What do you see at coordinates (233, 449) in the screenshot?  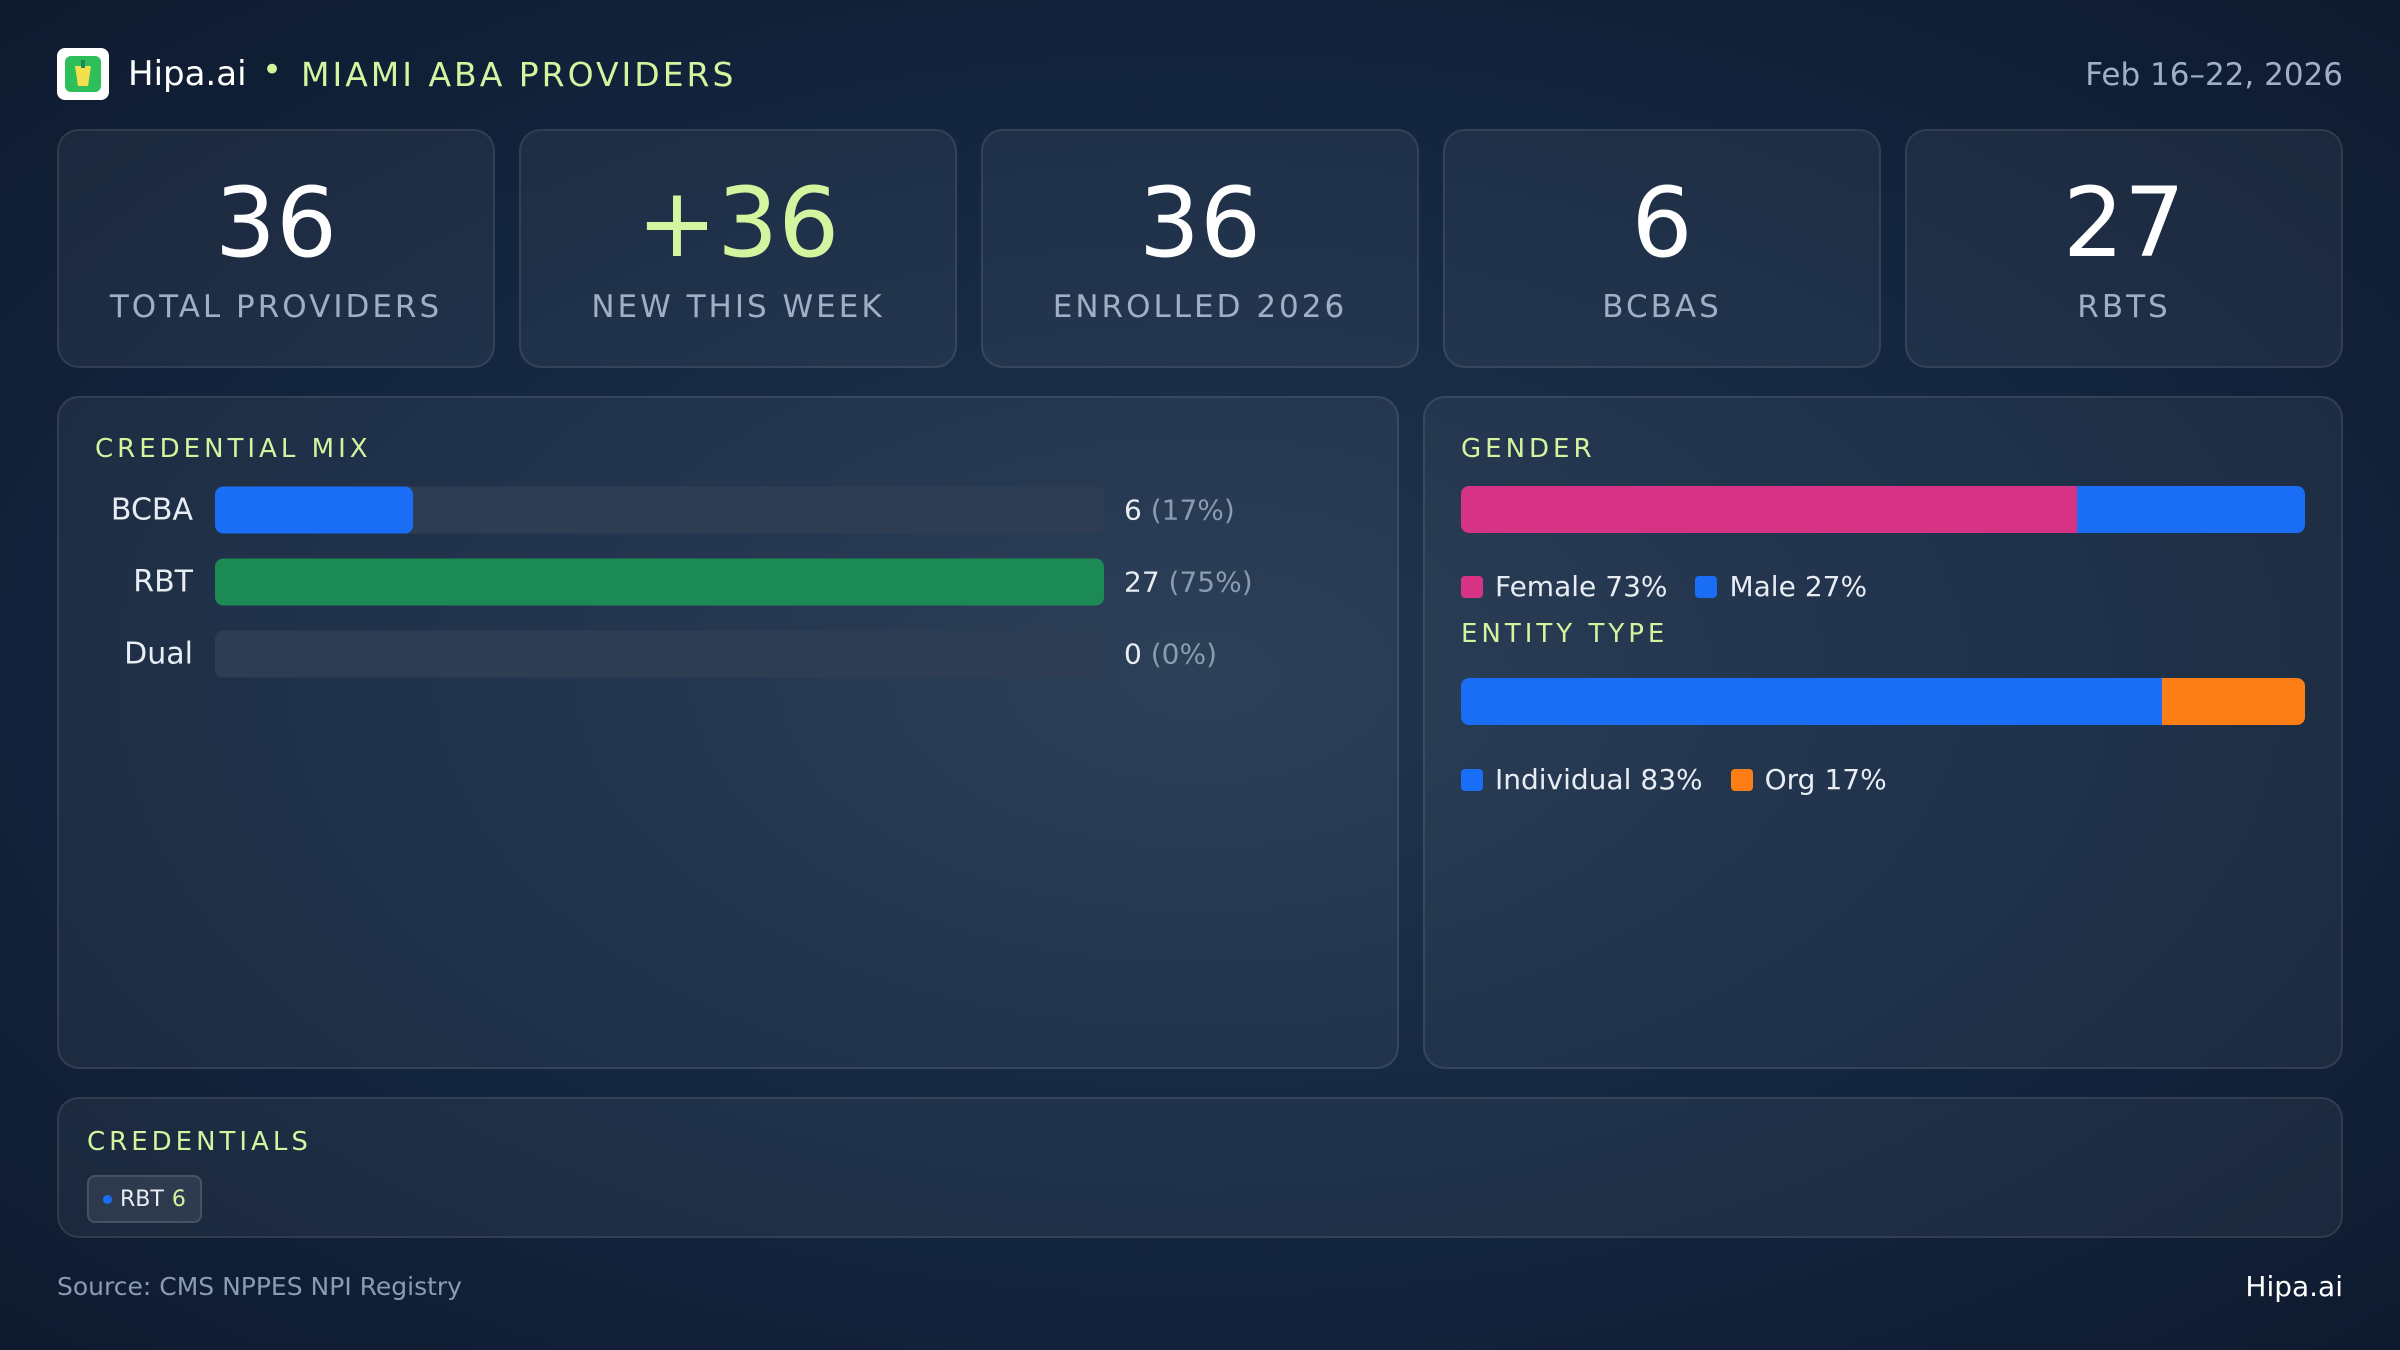 I see `panel-title: CREDENTIAL MIX` at bounding box center [233, 449].